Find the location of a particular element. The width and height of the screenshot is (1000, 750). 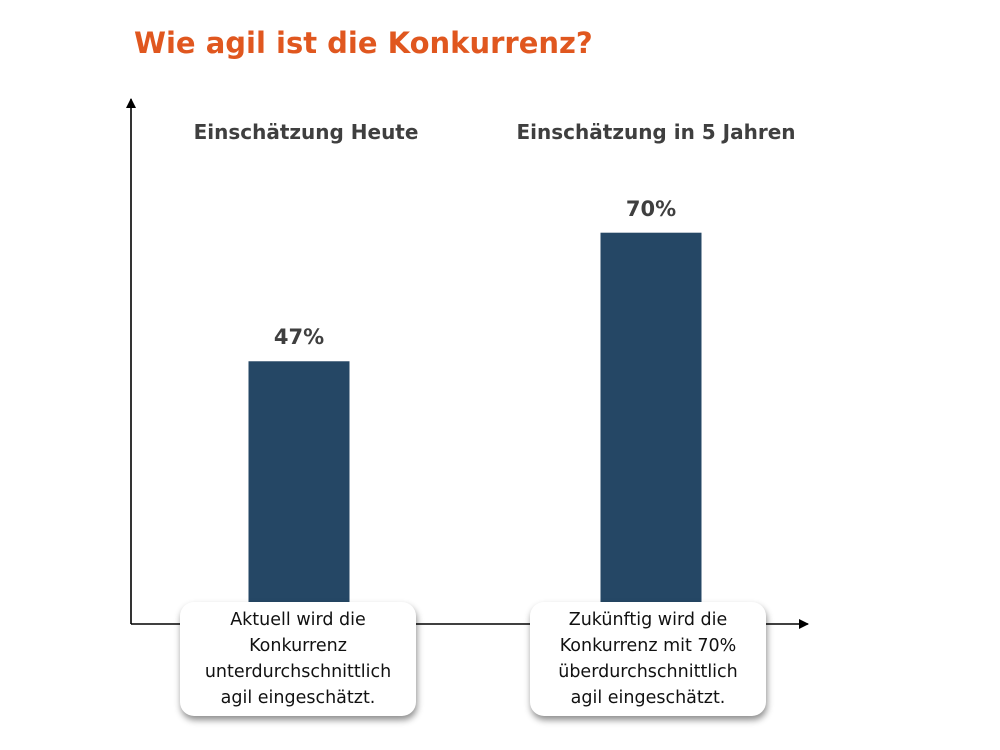

callout-line: Aktuell wird die is located at coordinates (298, 620).